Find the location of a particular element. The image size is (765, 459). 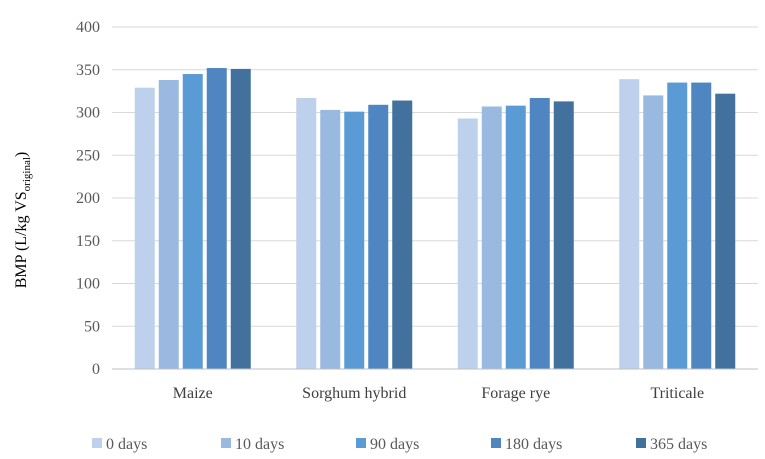

legend-label: 0 days is located at coordinates (126, 444).